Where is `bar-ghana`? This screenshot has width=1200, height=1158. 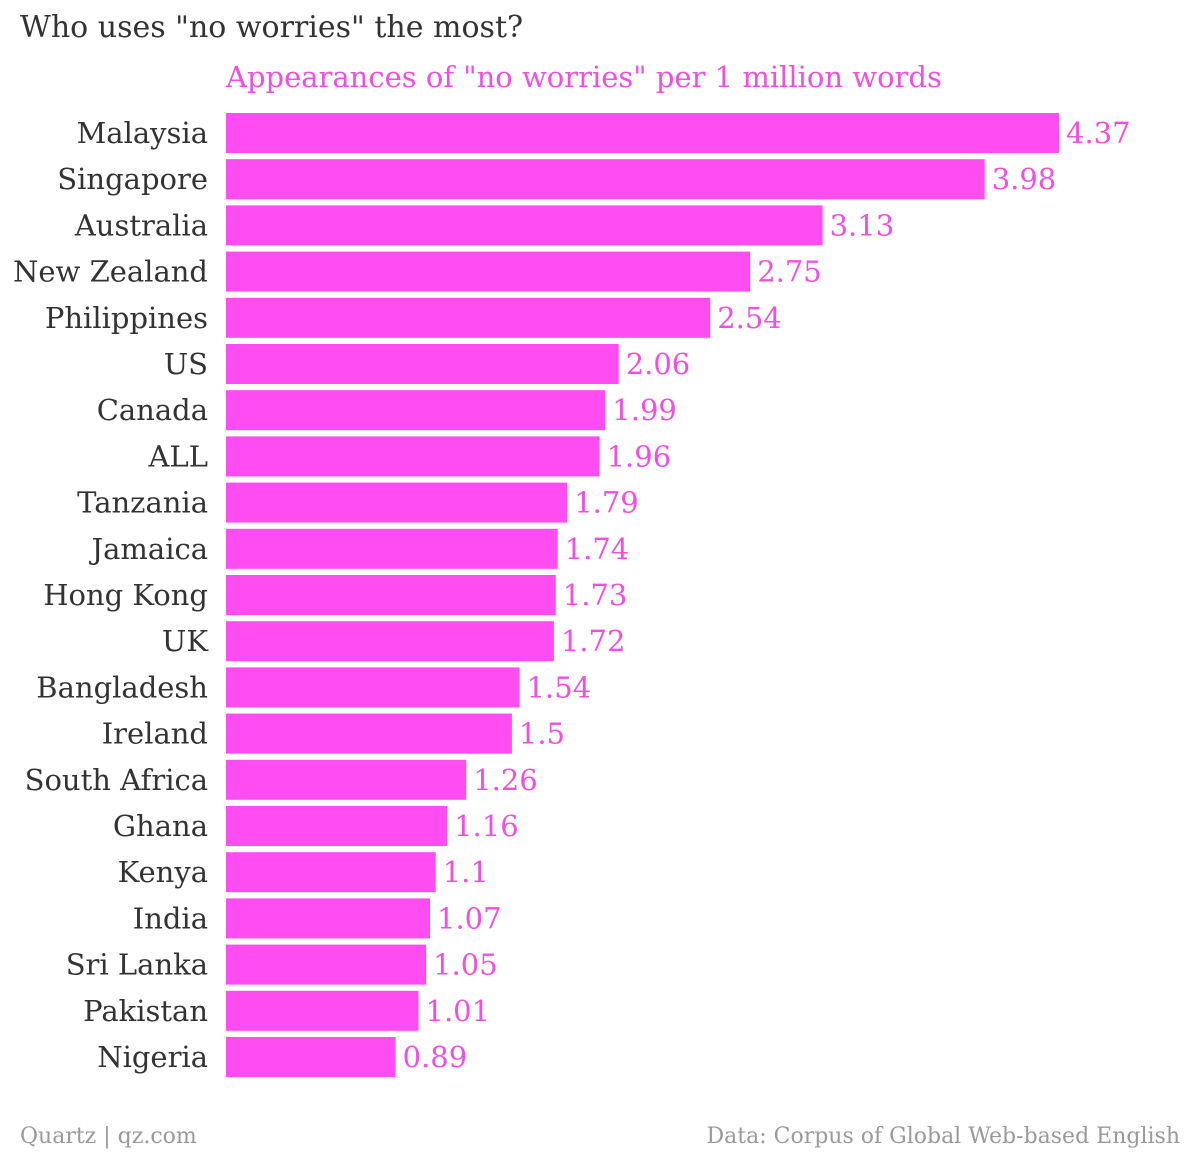
bar-ghana is located at coordinates (337, 826).